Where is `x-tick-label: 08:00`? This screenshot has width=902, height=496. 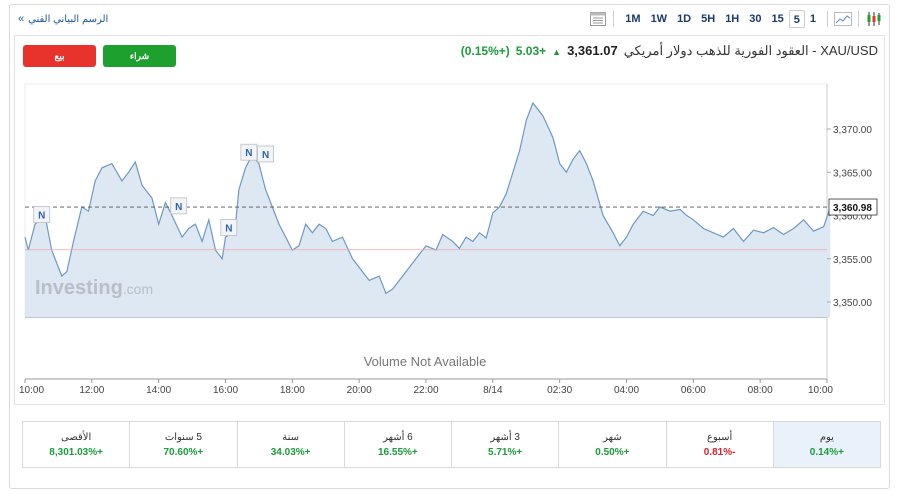
x-tick-label: 08:00 is located at coordinates (760, 390).